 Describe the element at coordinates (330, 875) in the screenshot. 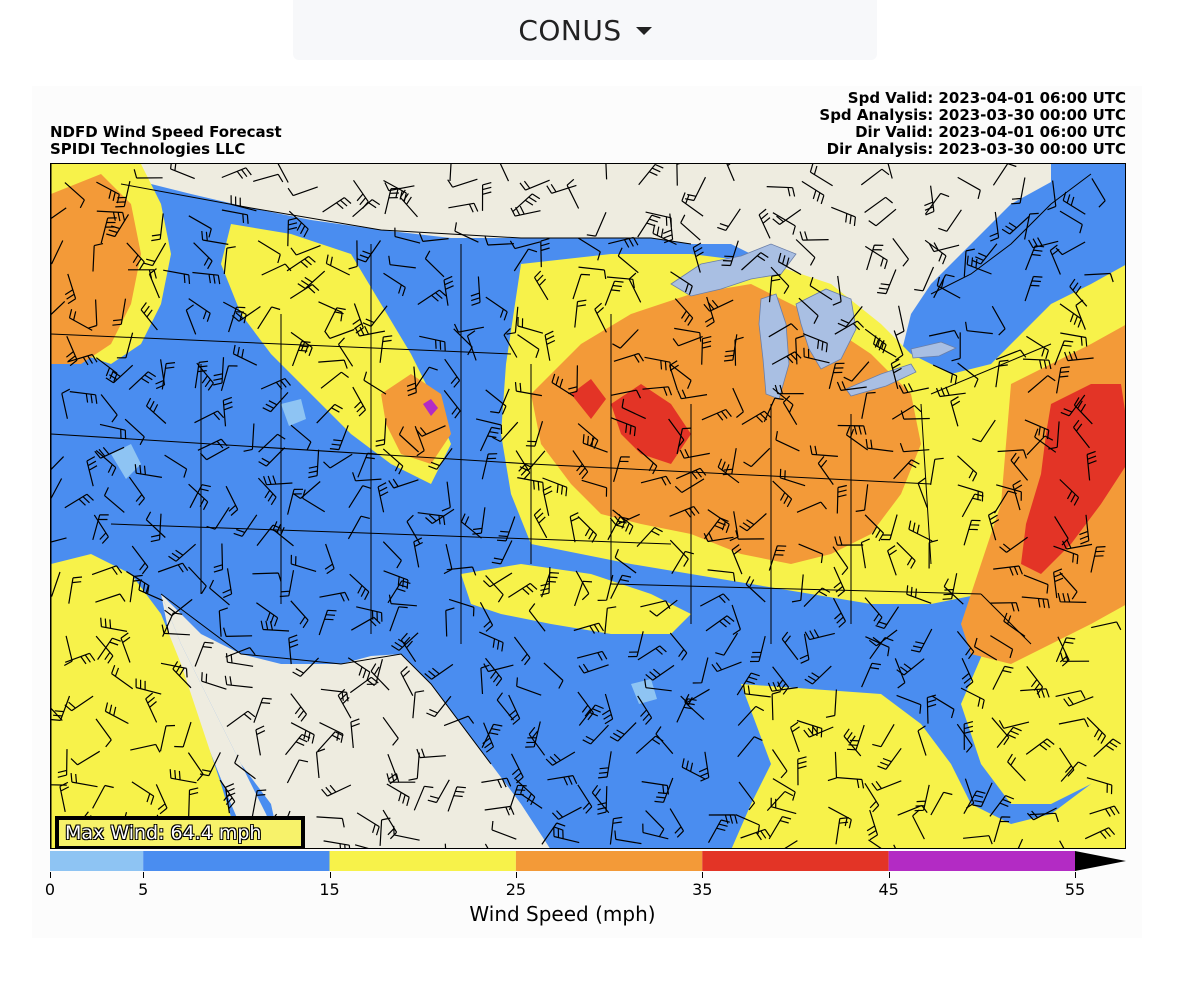

I see `colorbar-tick` at that location.